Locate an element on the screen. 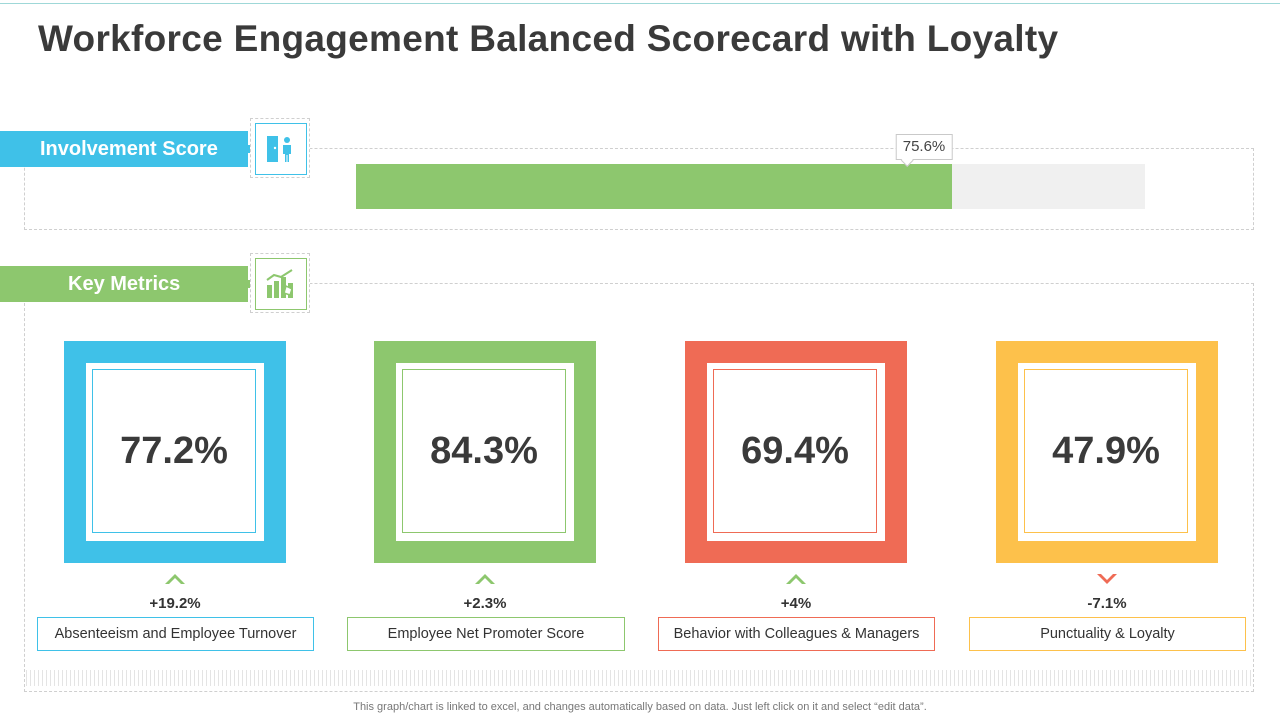 The image size is (1280, 720). metric-value: 69.4% is located at coordinates (795, 450).